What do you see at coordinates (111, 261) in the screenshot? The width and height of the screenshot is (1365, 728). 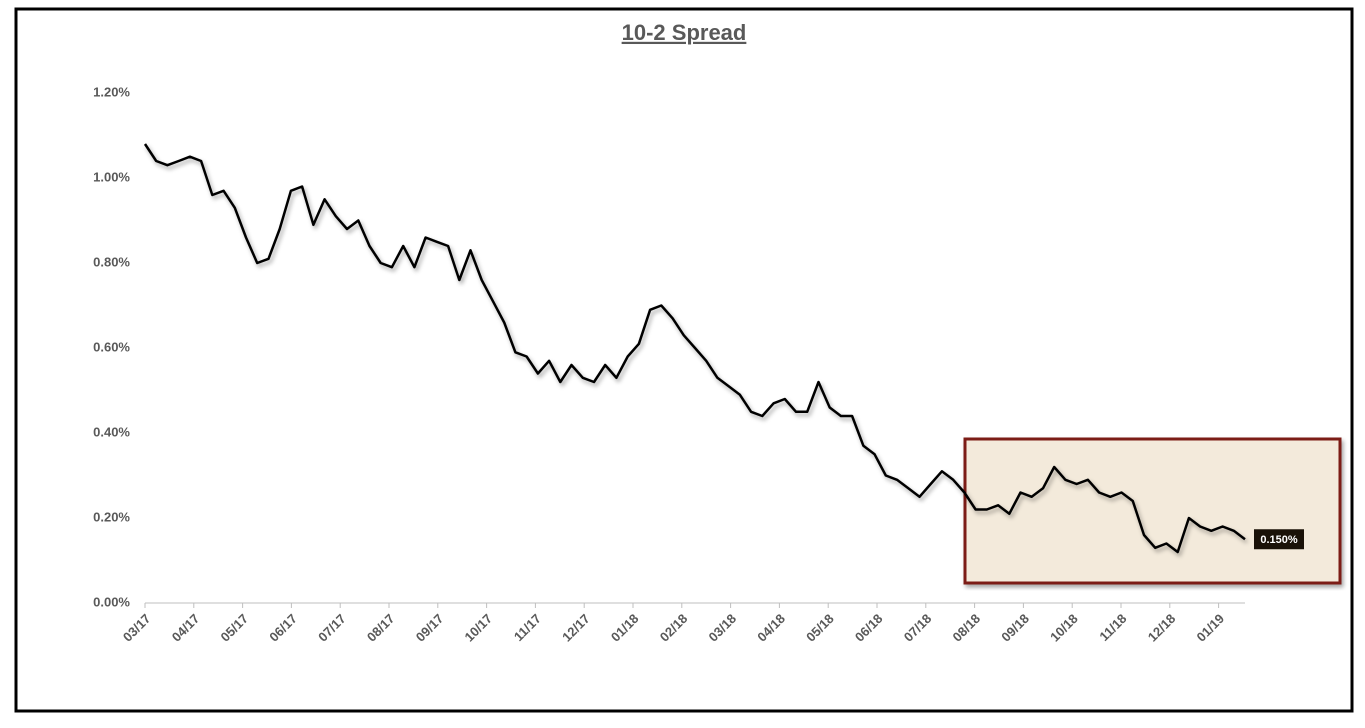 I see `y-tick-label: 0.80%` at bounding box center [111, 261].